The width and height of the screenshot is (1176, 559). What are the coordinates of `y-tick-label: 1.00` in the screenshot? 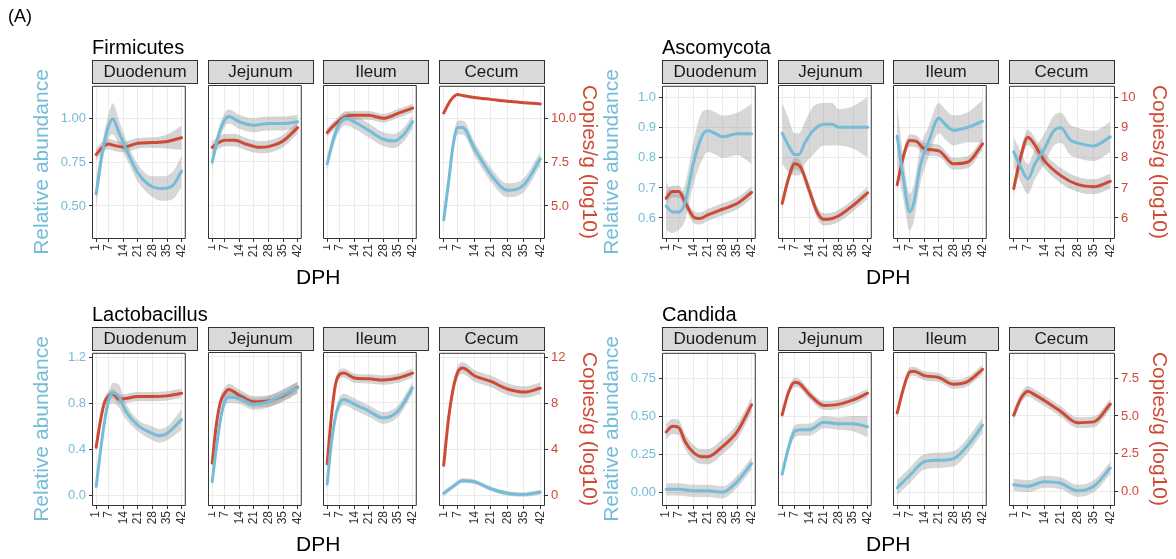 It's located at (73, 118).